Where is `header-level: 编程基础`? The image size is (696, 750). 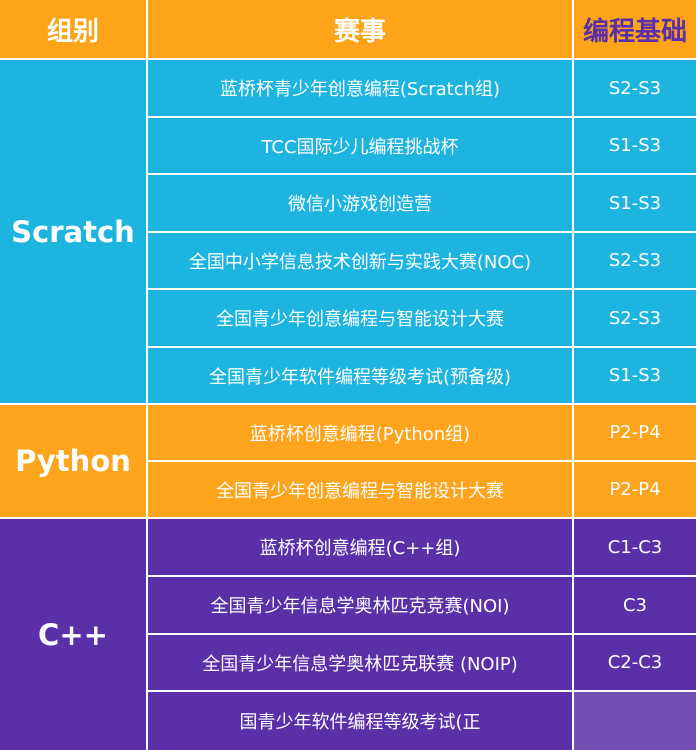 header-level: 编程基础 is located at coordinates (635, 29).